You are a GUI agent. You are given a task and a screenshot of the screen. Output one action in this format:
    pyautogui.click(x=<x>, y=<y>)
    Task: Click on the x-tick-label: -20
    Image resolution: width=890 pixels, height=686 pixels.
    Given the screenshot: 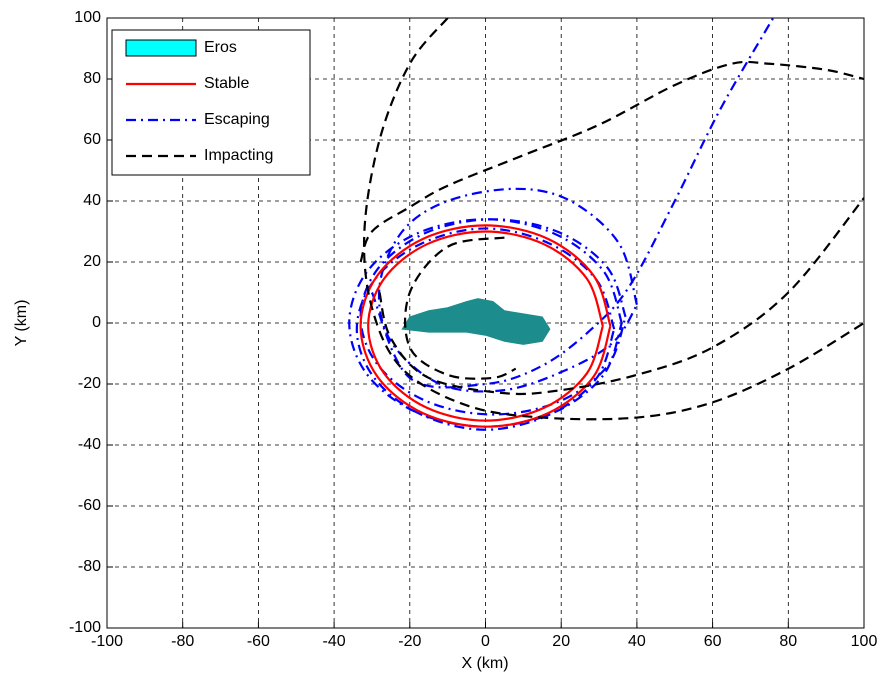 What is the action you would take?
    pyautogui.click(x=409, y=641)
    